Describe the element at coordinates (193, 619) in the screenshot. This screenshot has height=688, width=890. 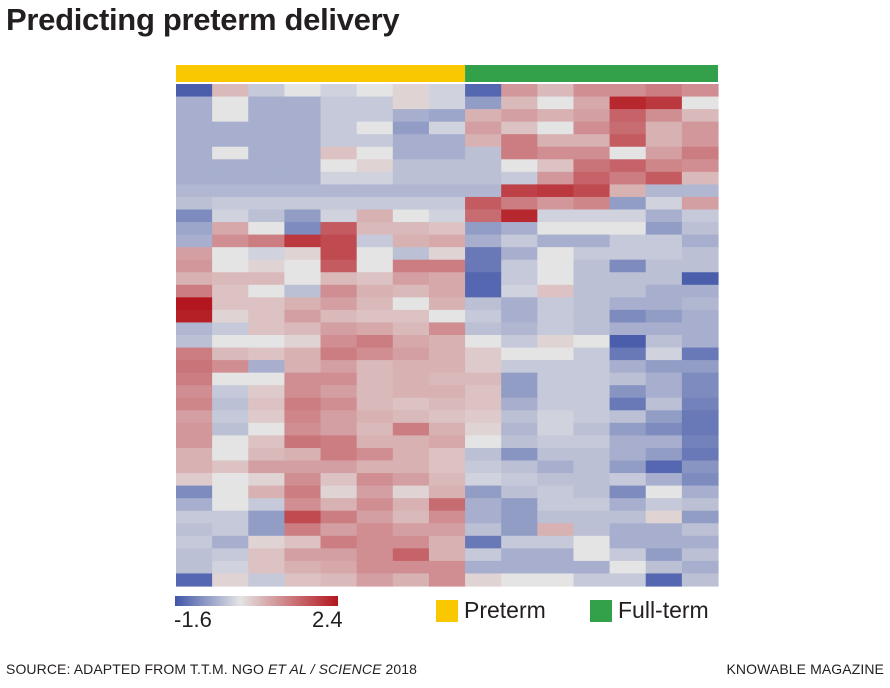
I see `color-scale-min-label: -1.6` at that location.